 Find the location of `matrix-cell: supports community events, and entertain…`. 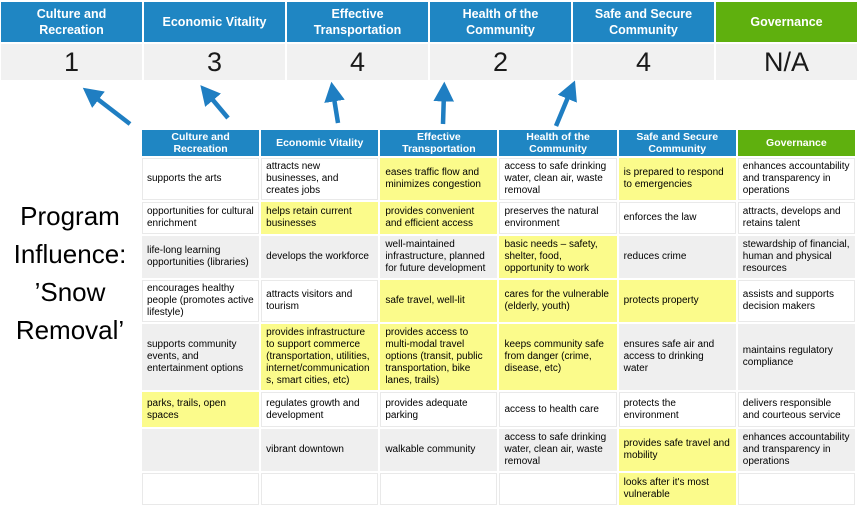

matrix-cell: supports community events, and entertain… is located at coordinates (201, 357).